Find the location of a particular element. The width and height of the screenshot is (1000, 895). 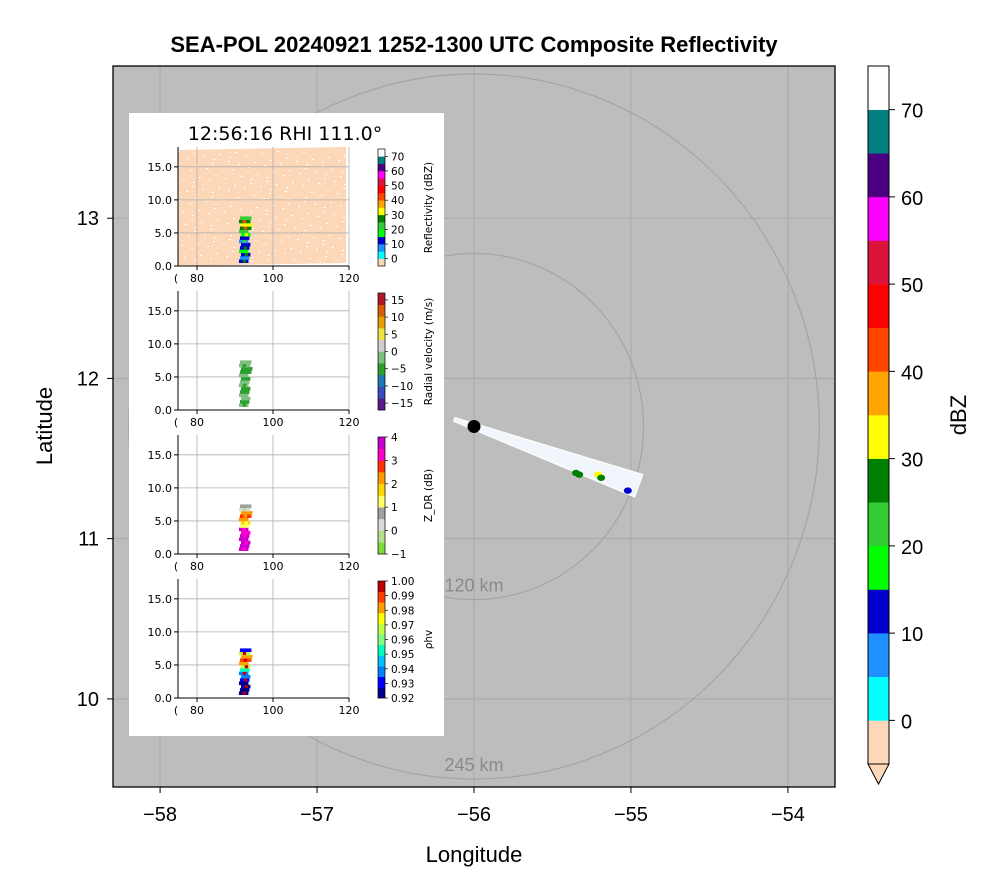

main-colorbar: 0 10 20 30 40 50 60 70 dBZ is located at coordinates (919, 425).